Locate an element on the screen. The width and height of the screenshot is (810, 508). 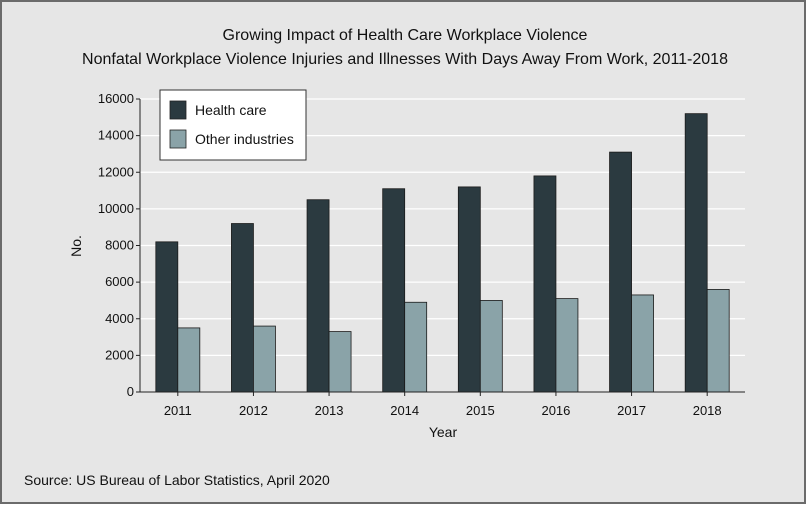
y-axis-label: No. is located at coordinates (76, 246).